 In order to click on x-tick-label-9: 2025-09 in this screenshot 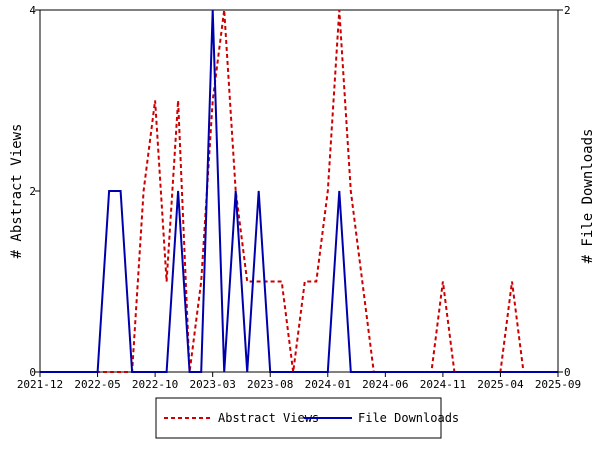, I will do `click(558, 384)`.